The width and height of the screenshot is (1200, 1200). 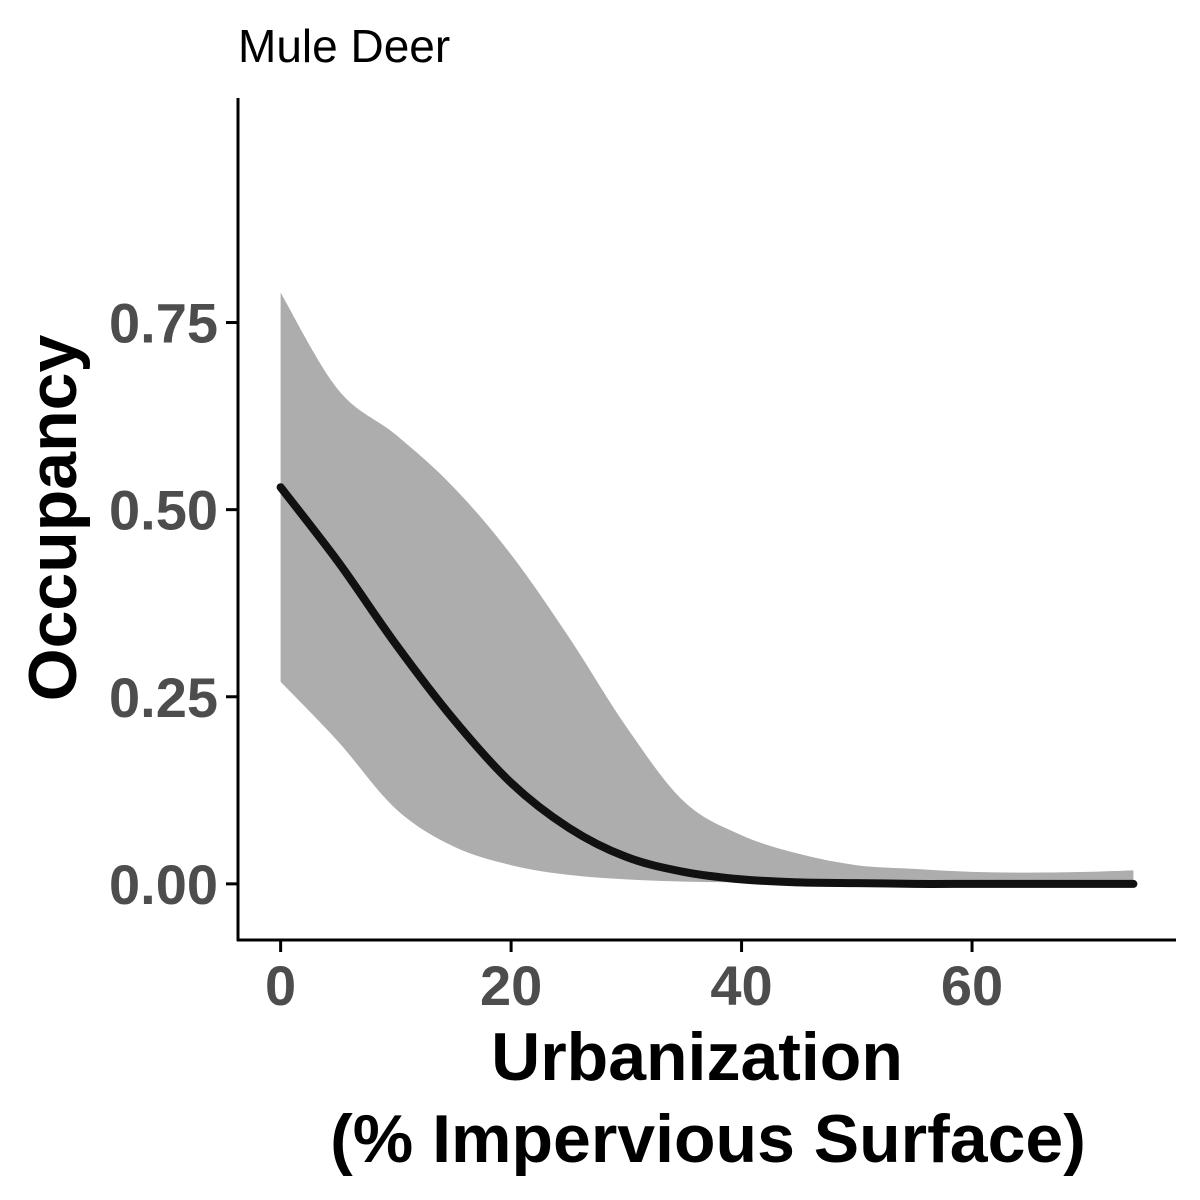 What do you see at coordinates (741, 985) in the screenshot?
I see `x-tick-label: 40` at bounding box center [741, 985].